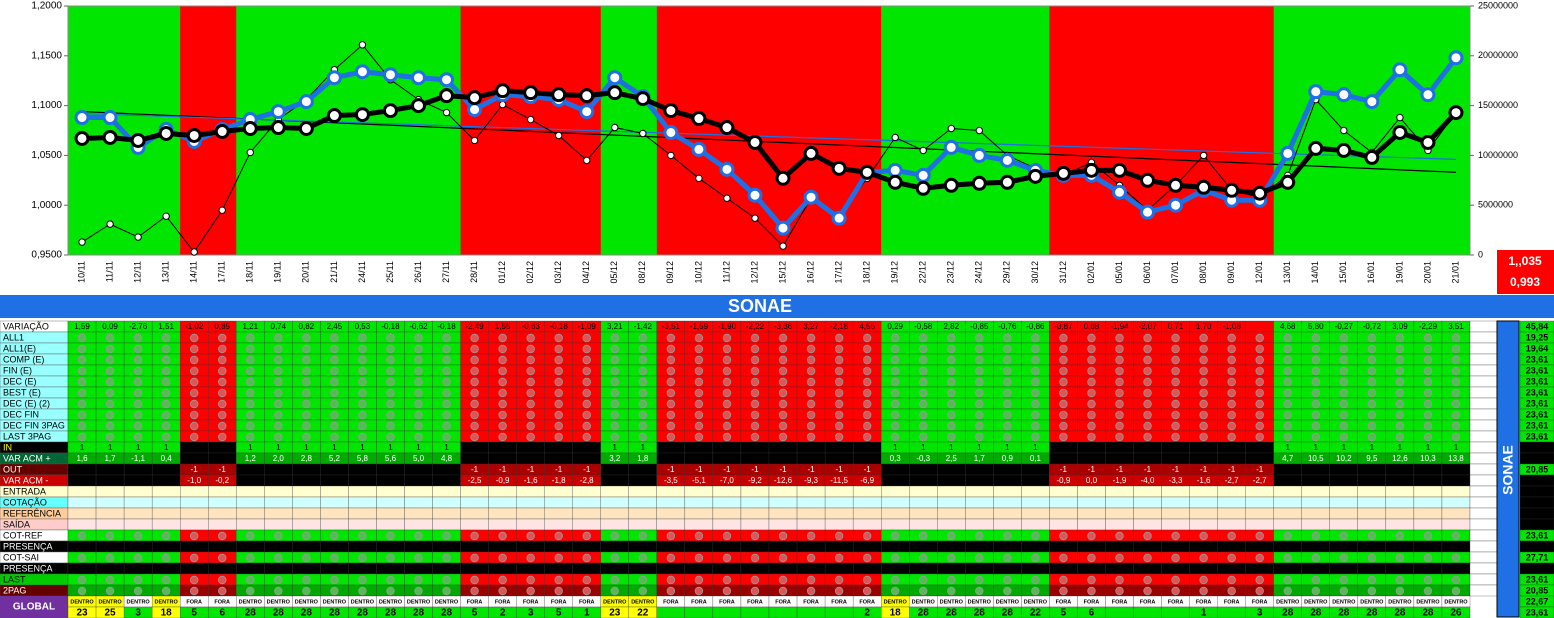  What do you see at coordinates (1008, 458) in the screenshot?
I see `var-acm-plus-value: 0,9` at bounding box center [1008, 458].